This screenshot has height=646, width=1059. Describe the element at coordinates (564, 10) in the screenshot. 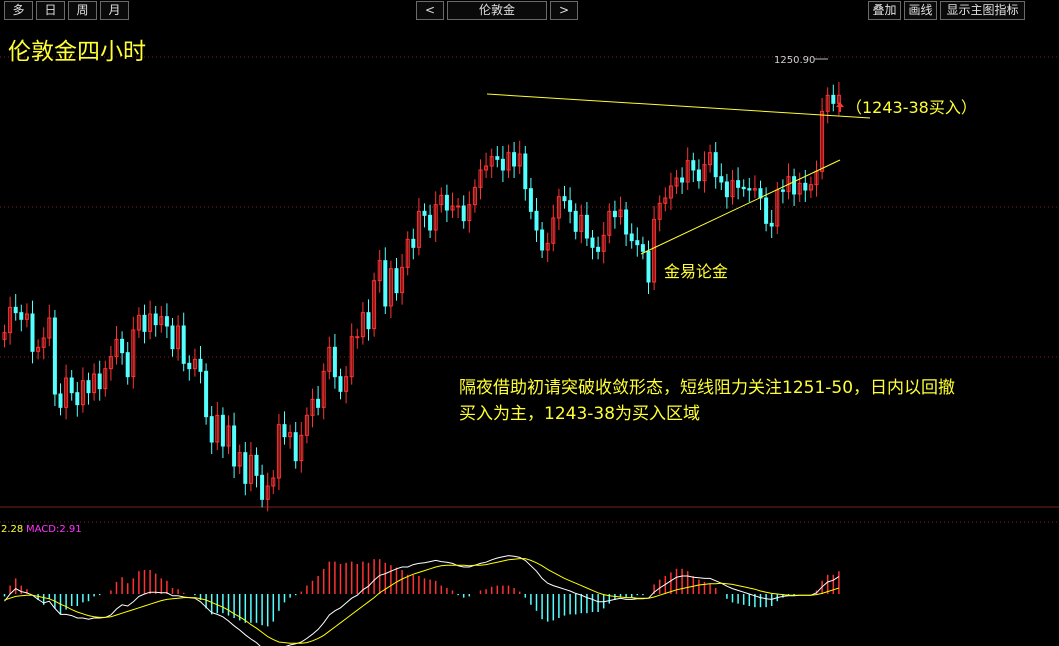

I see `next-symbol-button: >` at that location.